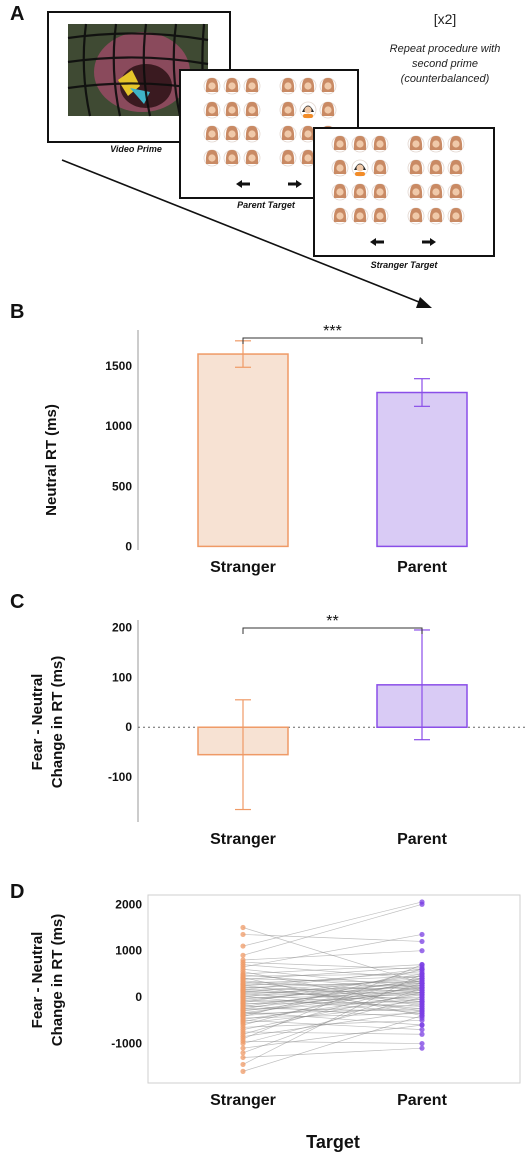  Describe the element at coordinates (138, 70) in the screenshot. I see `video-prime-thumbnail` at that location.